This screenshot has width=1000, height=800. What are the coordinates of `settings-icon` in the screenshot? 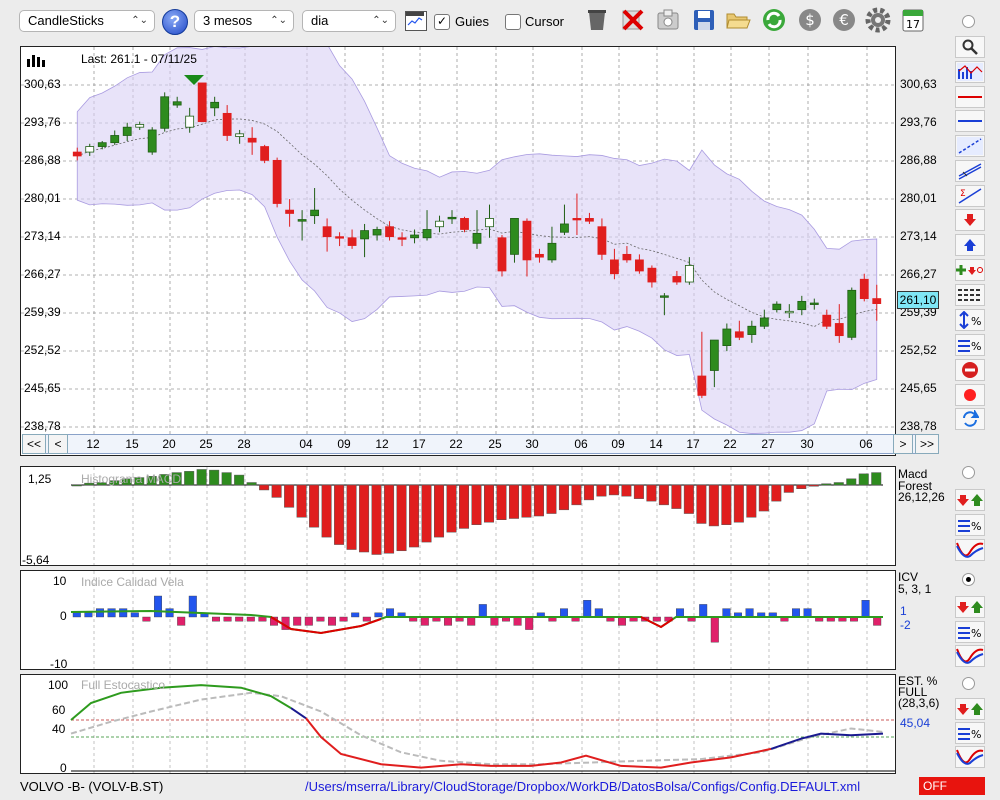 It's located at (878, 20).